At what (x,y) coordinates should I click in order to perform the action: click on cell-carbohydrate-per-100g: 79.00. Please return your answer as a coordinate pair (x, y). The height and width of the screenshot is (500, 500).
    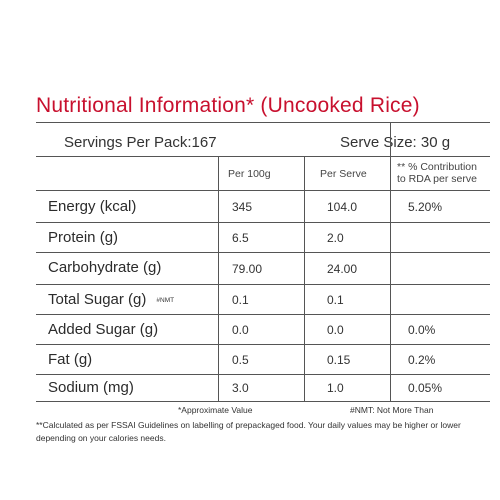
    Looking at the image, I should click on (247, 269).